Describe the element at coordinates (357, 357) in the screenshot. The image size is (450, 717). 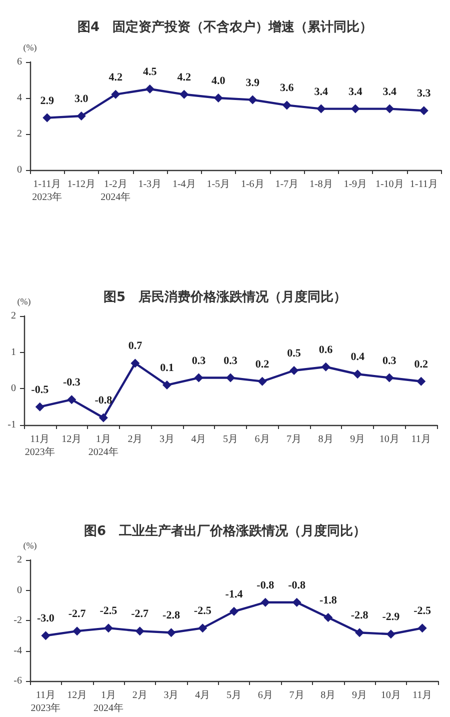
I see `data-label: 0.4` at that location.